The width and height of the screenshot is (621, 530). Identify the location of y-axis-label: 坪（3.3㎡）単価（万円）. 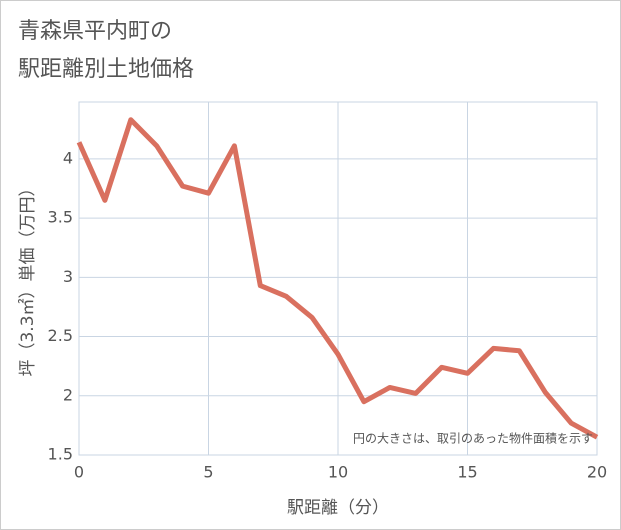
(28, 277).